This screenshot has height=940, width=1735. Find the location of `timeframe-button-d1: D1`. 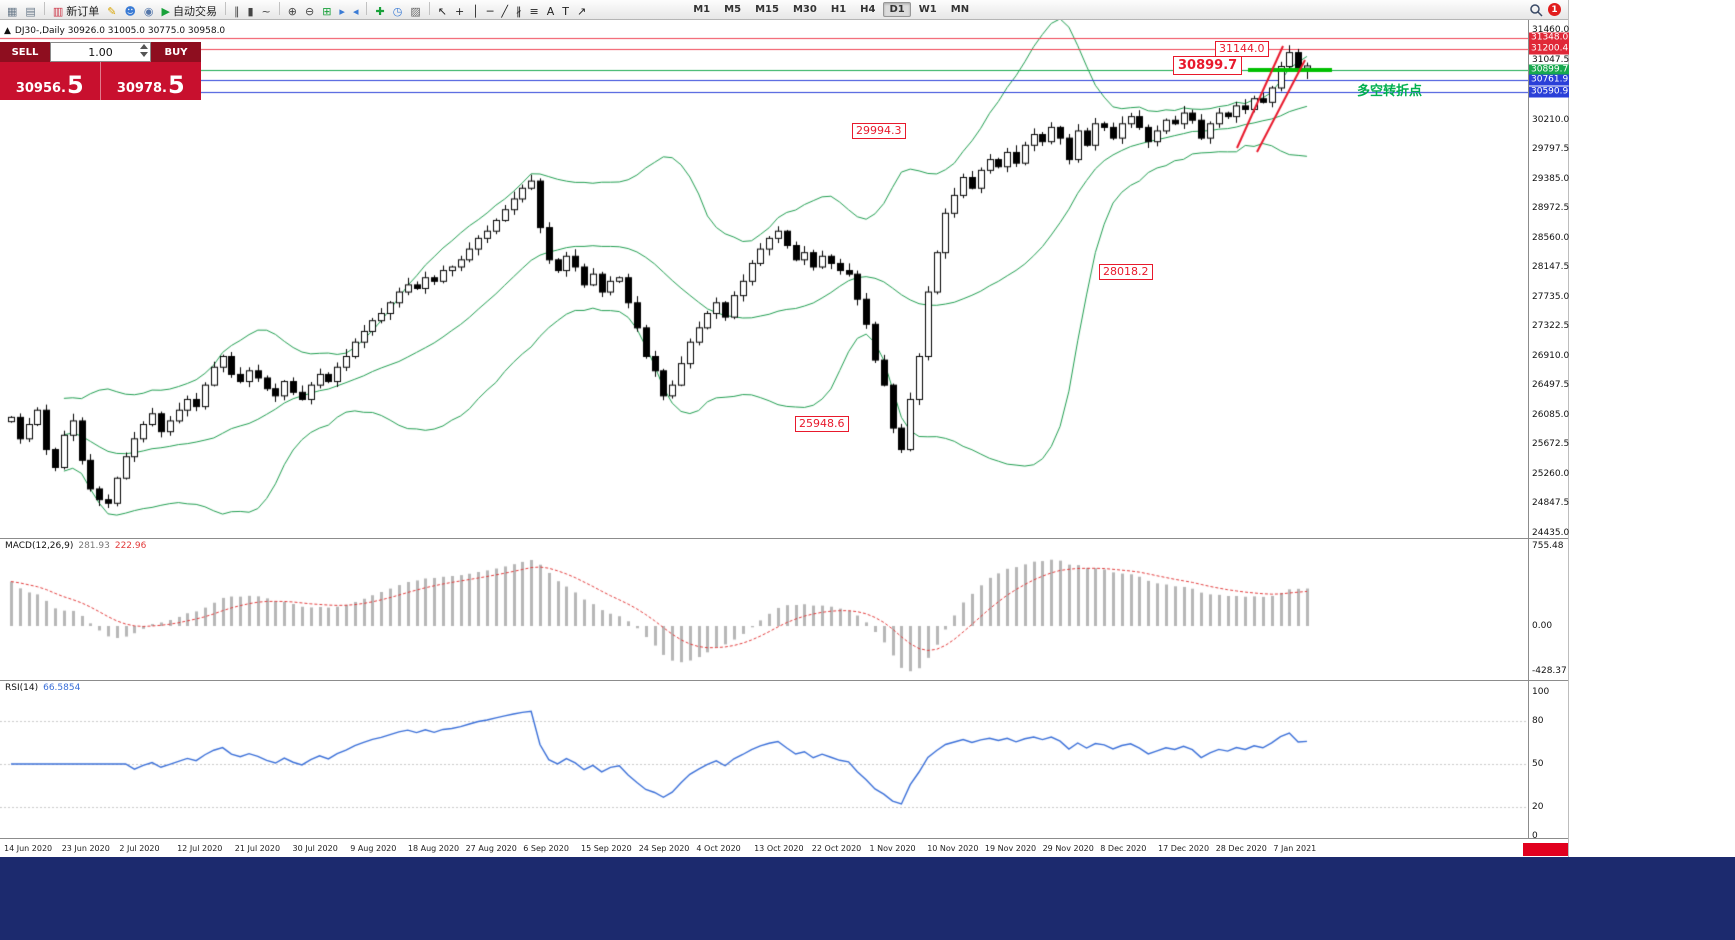

timeframe-button-d1: D1 is located at coordinates (897, 9).